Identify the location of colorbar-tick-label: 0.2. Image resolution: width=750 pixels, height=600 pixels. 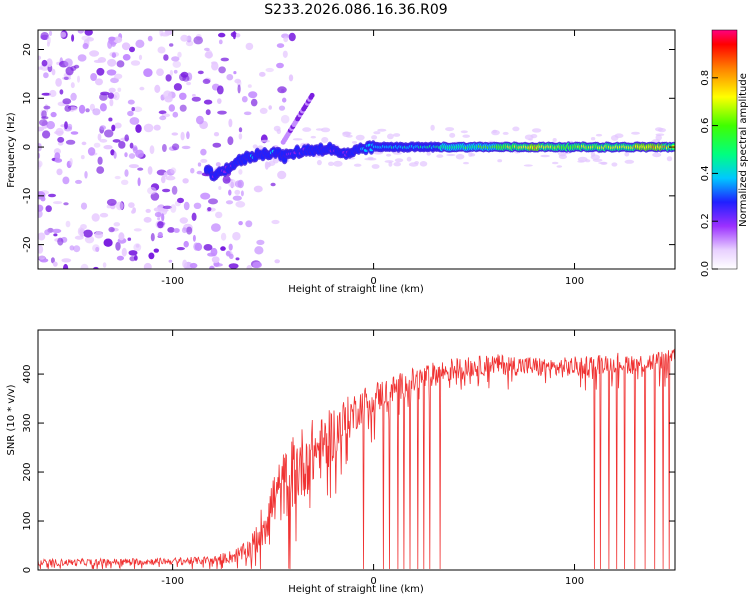
(705, 221).